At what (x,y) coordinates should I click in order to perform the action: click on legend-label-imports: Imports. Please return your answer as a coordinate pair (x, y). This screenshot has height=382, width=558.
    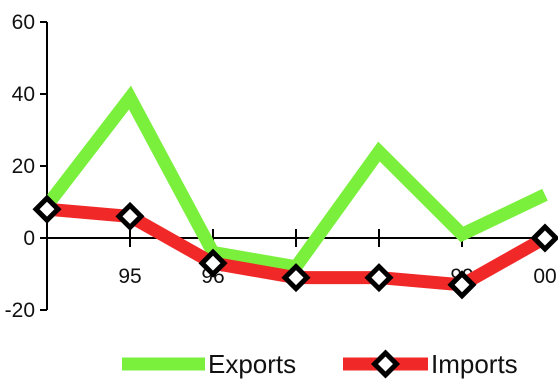
    Looking at the image, I should click on (474, 364).